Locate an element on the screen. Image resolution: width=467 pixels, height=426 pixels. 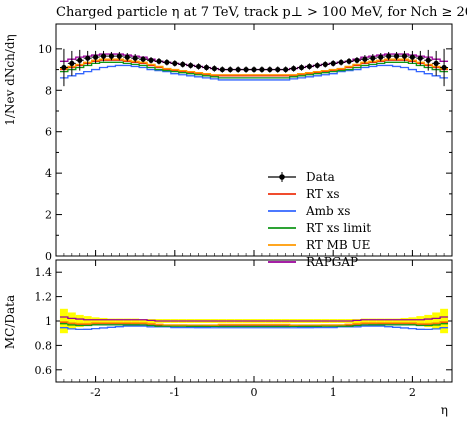
legend-label: RT xs limit is located at coordinates (338, 228).